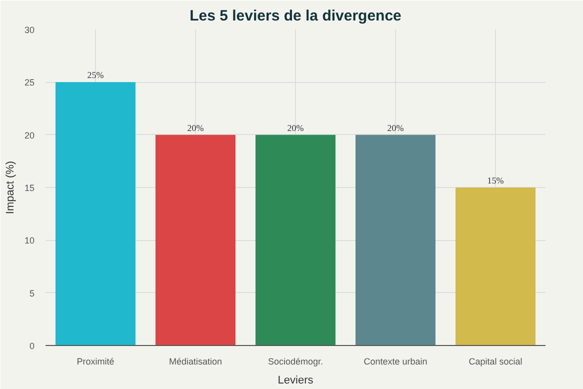 The width and height of the screenshot is (583, 389). Describe the element at coordinates (29, 135) in the screenshot. I see `y-tick-label: 20` at that location.